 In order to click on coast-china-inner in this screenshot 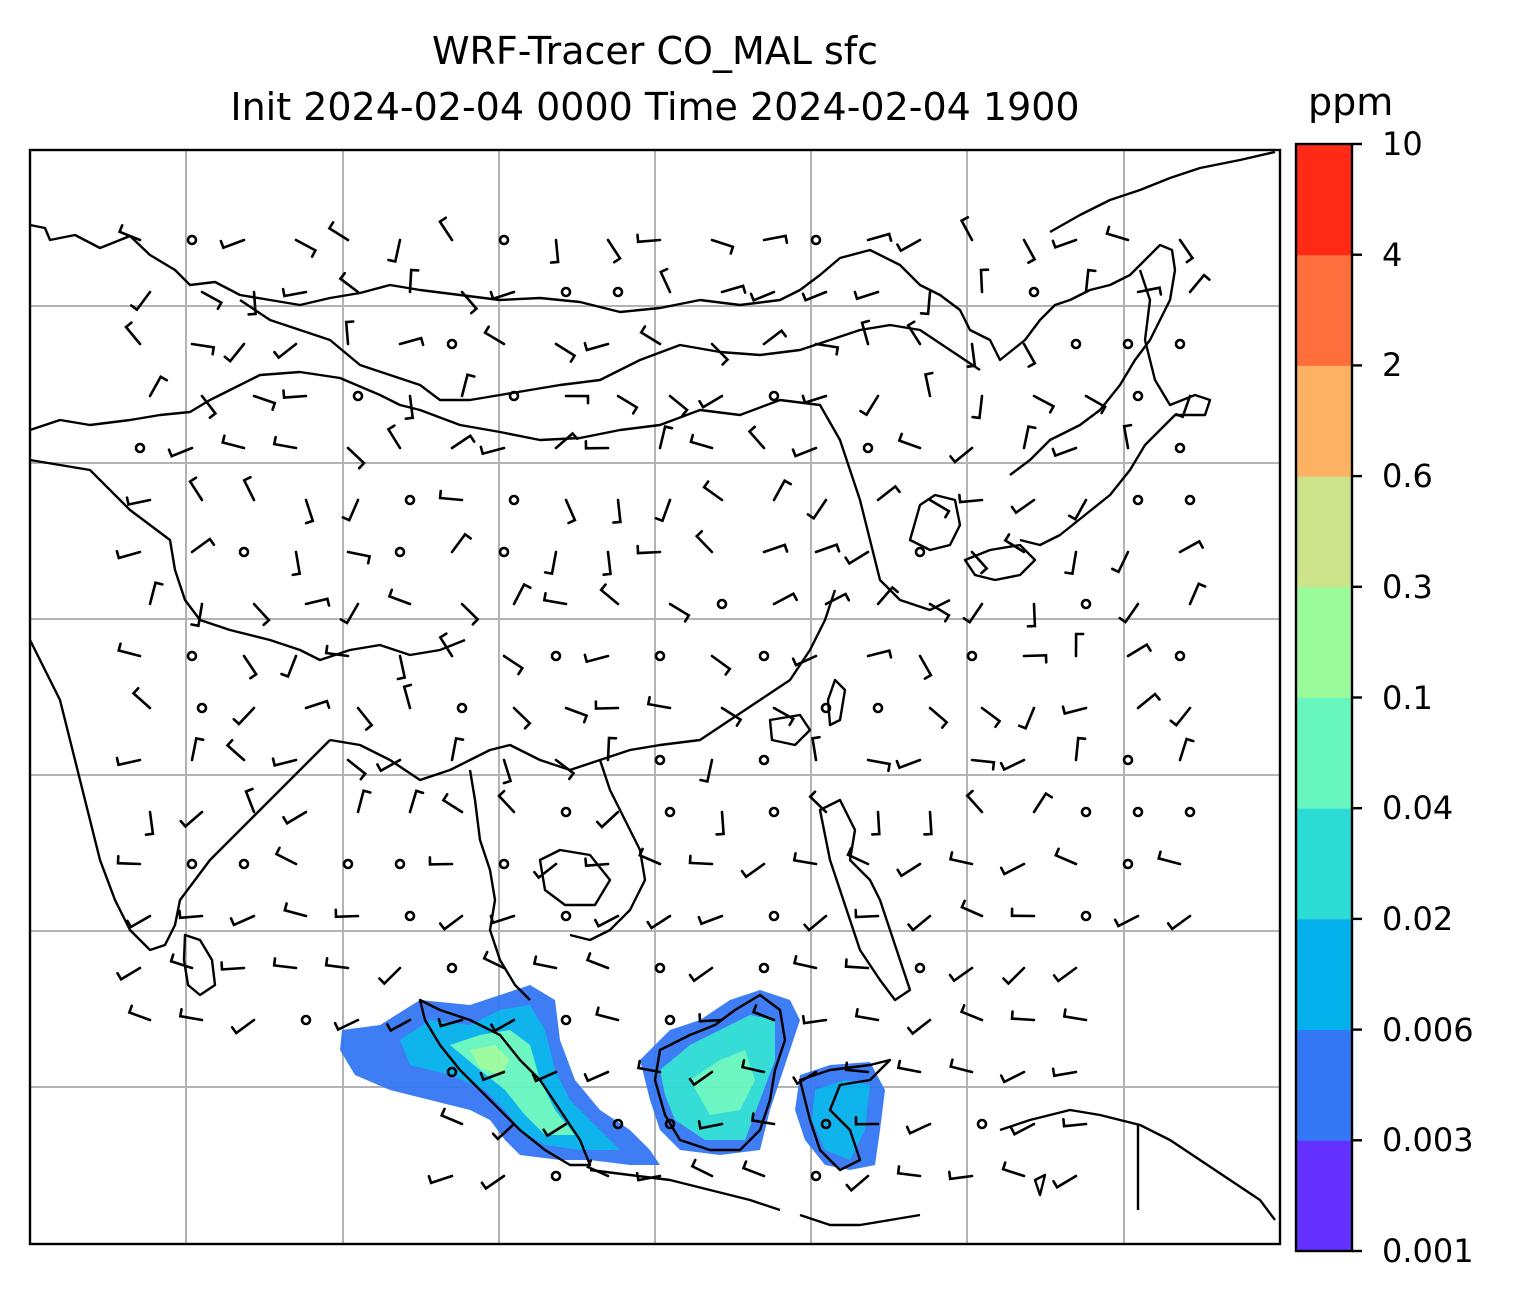, I will do `click(490, 491)`.